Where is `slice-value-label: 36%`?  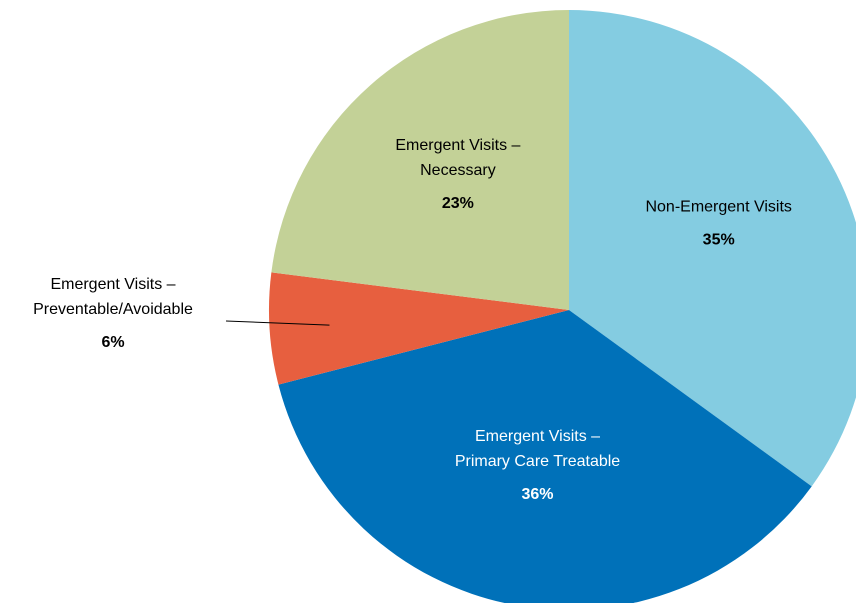
slice-value-label: 36% is located at coordinates (538, 494).